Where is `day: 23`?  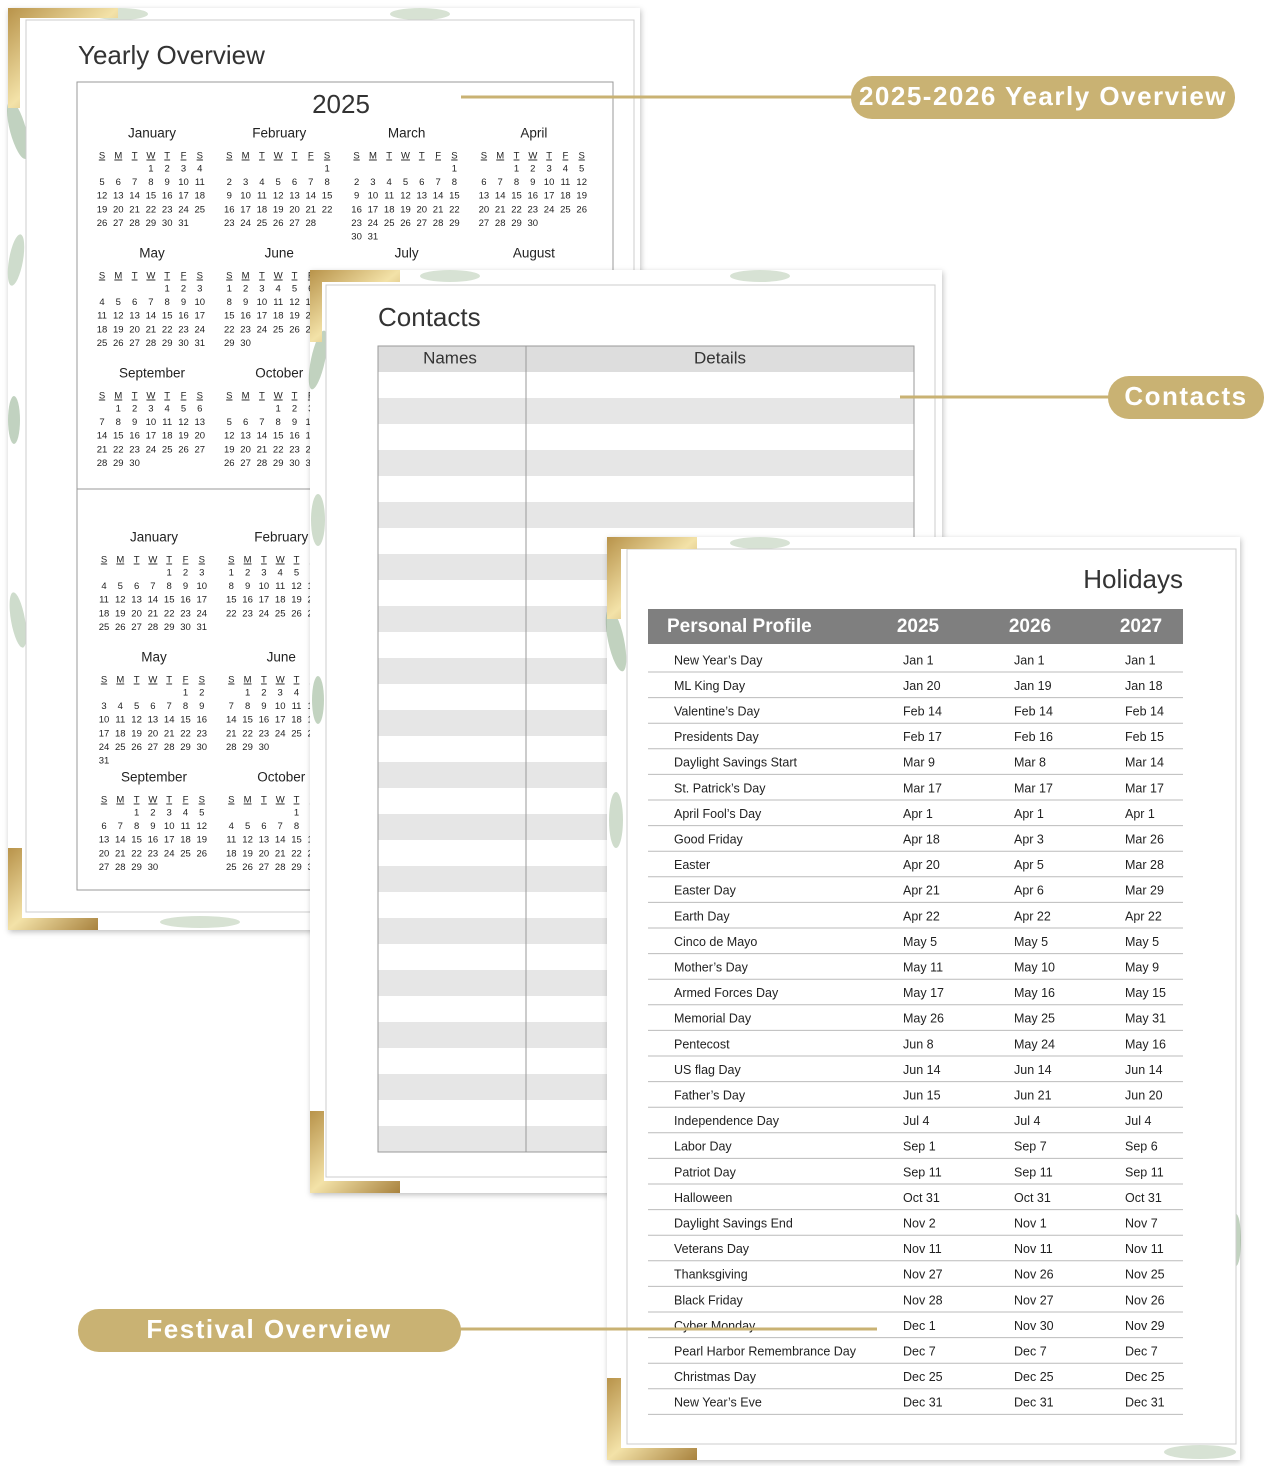
day: 23 is located at coordinates (264, 733).